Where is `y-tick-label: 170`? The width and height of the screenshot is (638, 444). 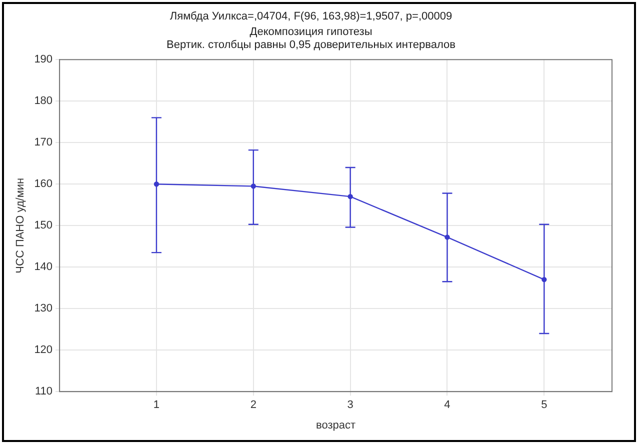 y-tick-label: 170 is located at coordinates (43, 142).